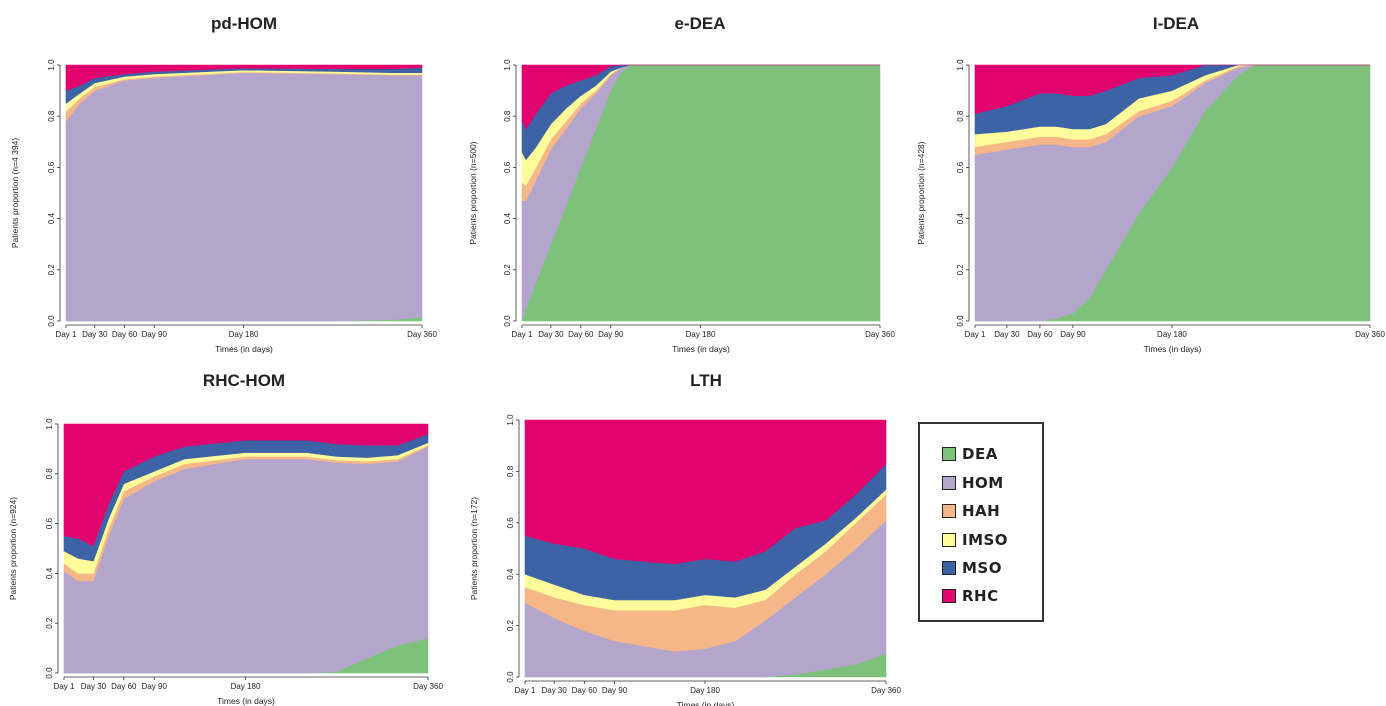  Describe the element at coordinates (980, 596) in the screenshot. I see `legend-label-rhc: RHC` at that location.